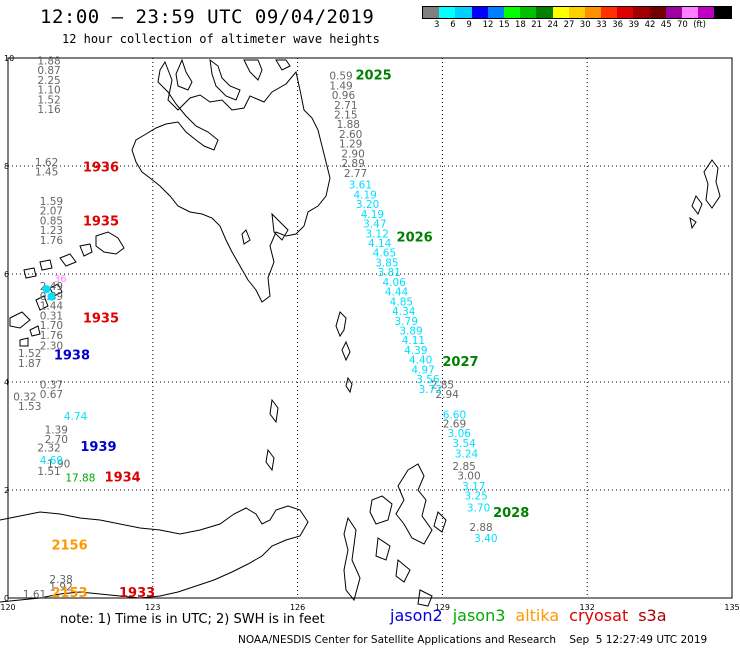 This screenshot has height=650, width=740. What do you see at coordinates (51, 326) in the screenshot?
I see `wave-height-value: 1.70` at bounding box center [51, 326].